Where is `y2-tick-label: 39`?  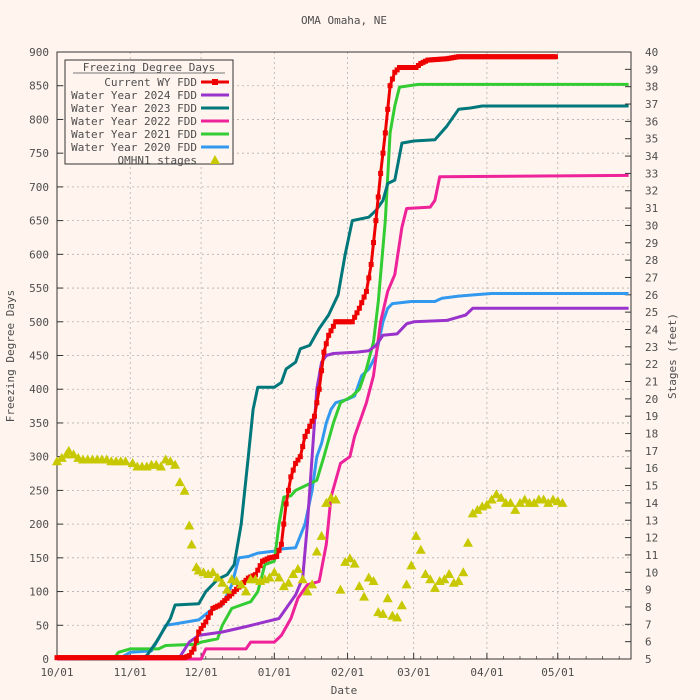
y2-tick-label: 39 is located at coordinates (651, 69).